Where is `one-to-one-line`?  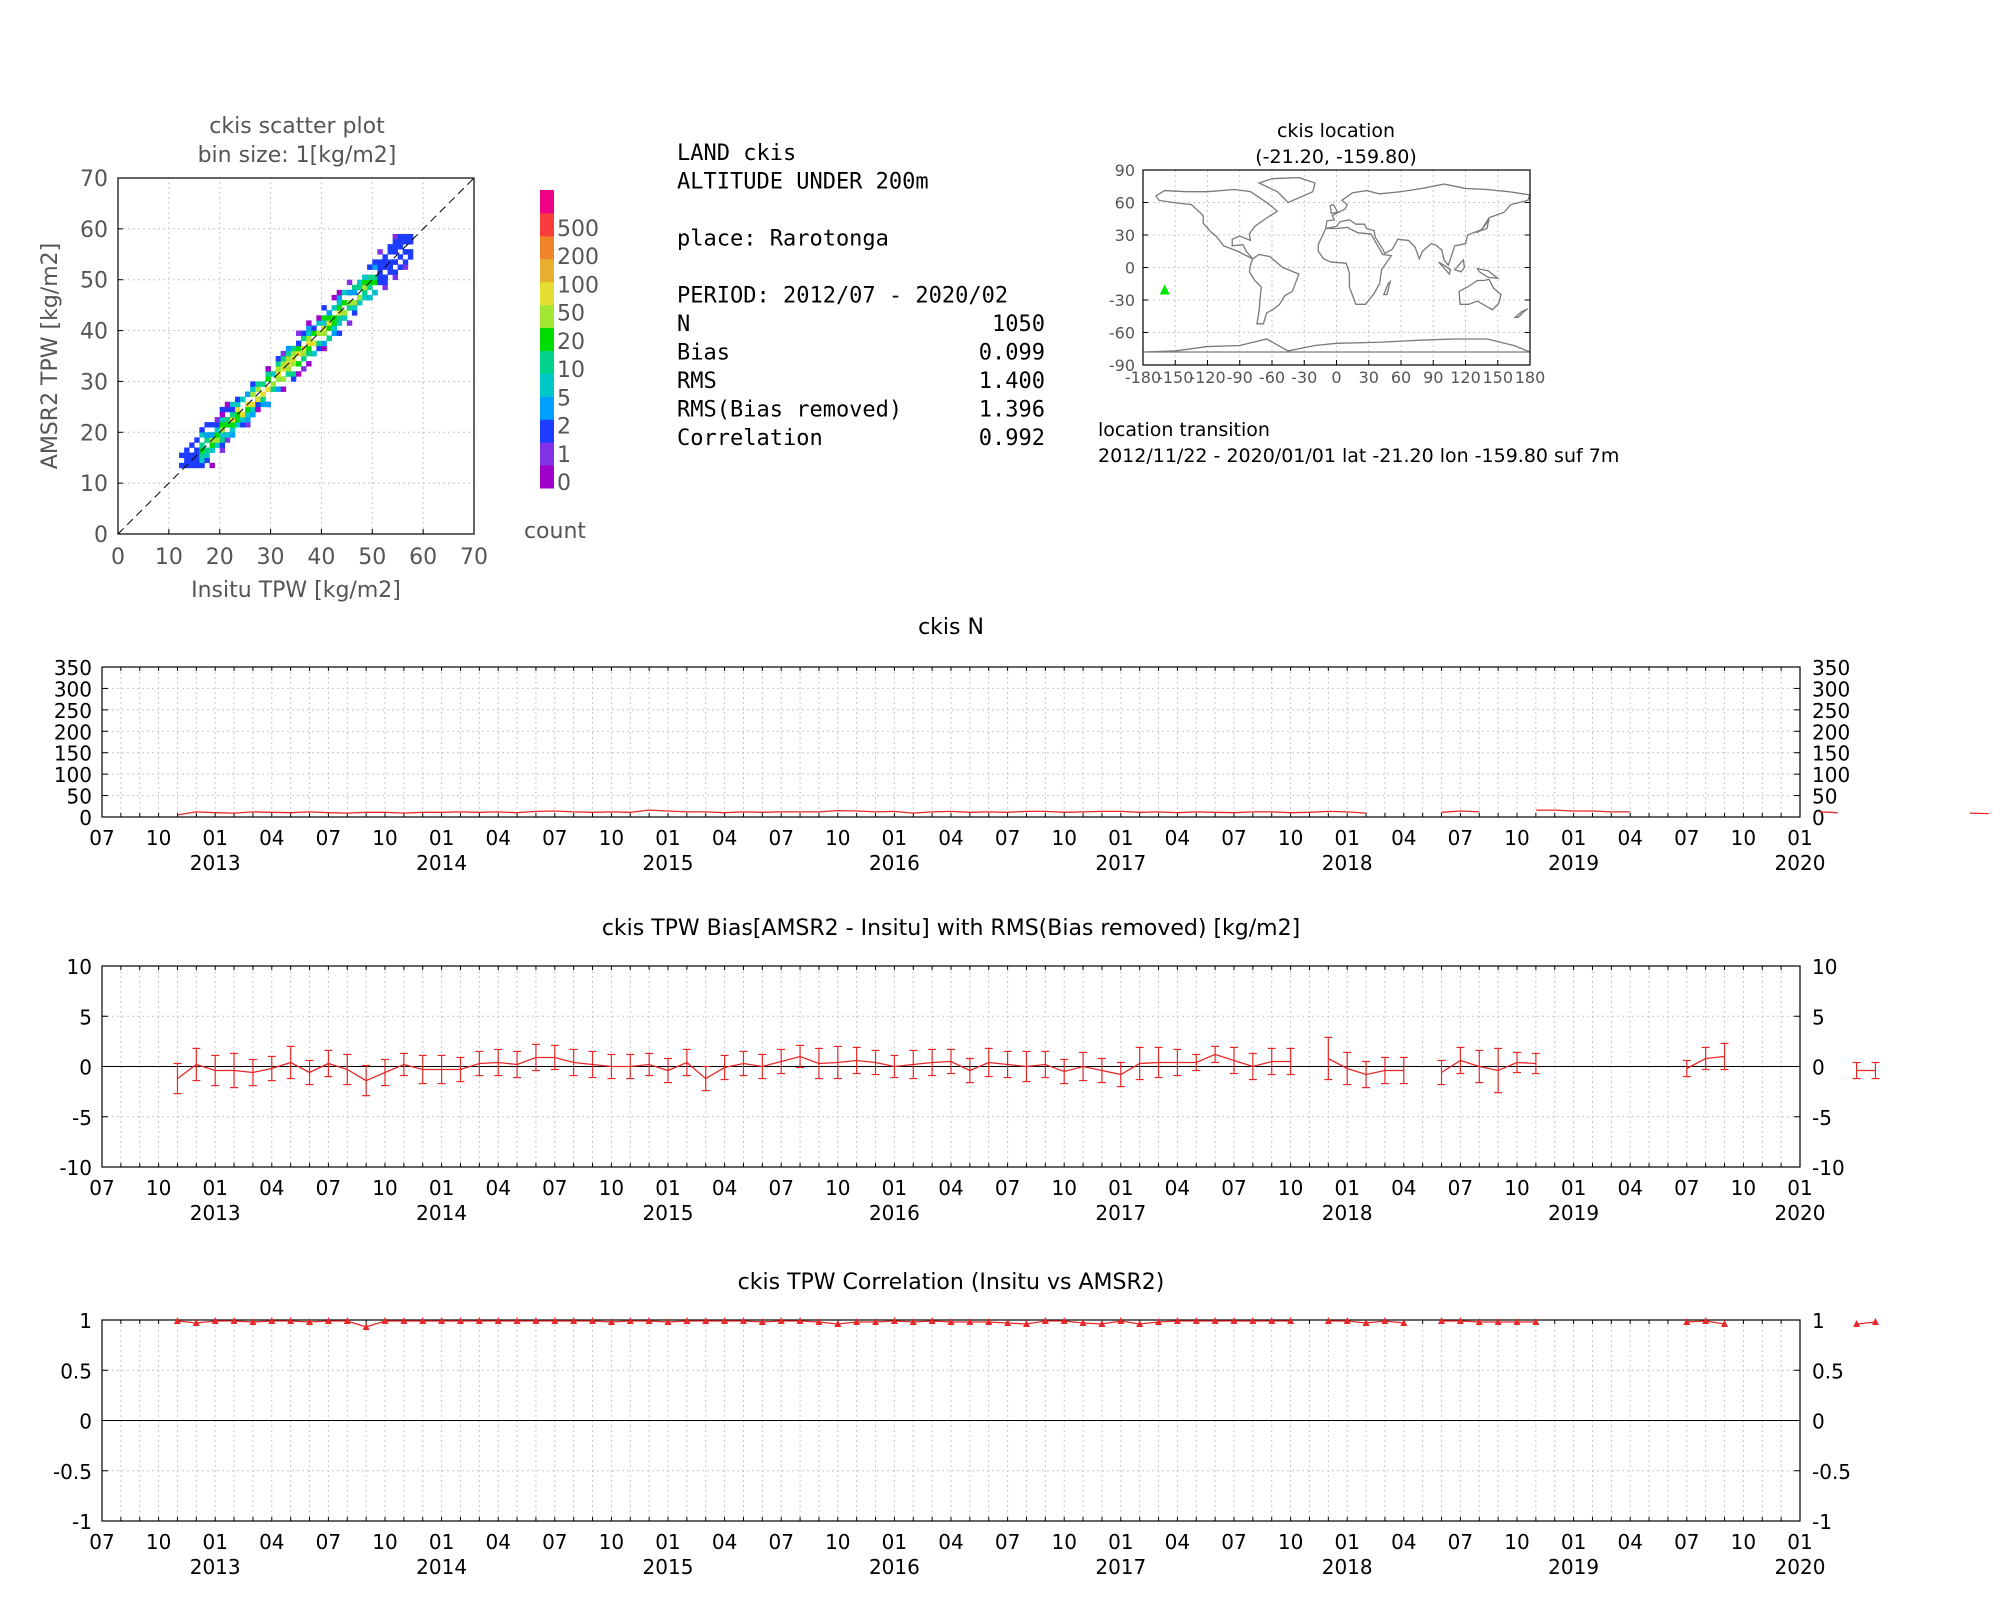 one-to-one-line is located at coordinates (296, 356).